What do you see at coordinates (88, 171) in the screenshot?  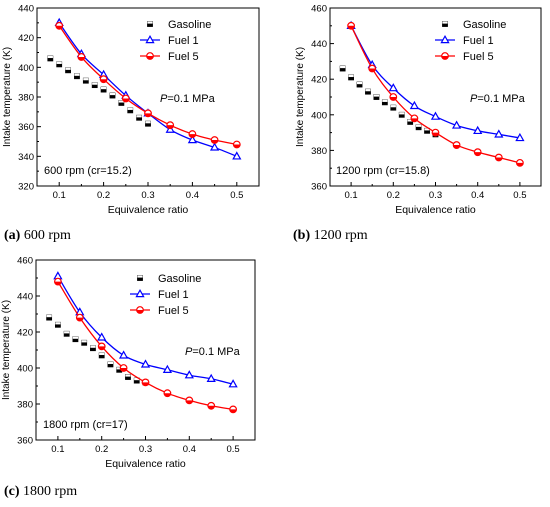 I see `condition-annotation: 600 rpm (cr=15.2)` at bounding box center [88, 171].